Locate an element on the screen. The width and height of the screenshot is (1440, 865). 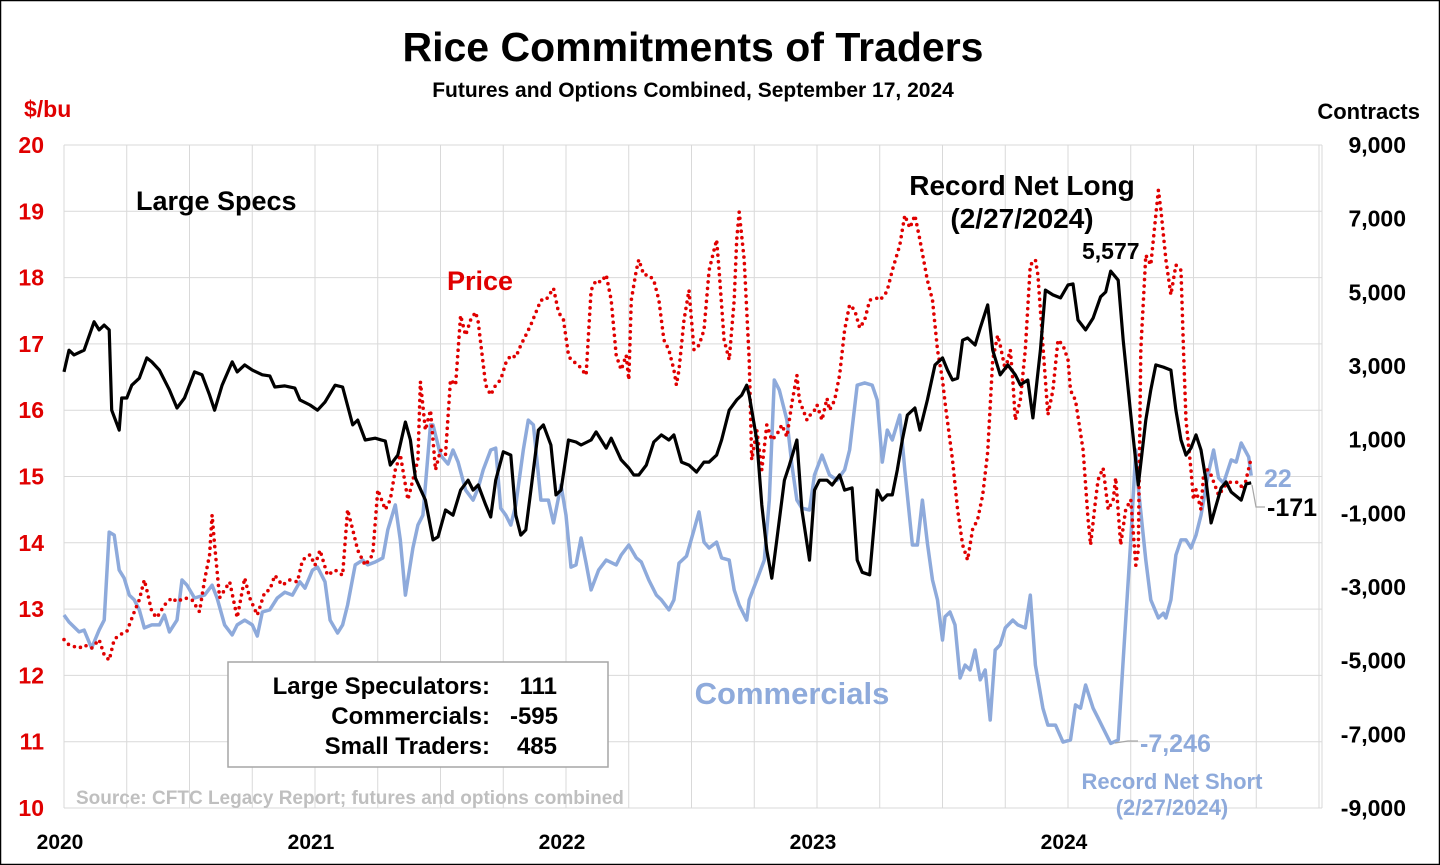
large-specs-latest-value: -171 is located at coordinates (1292, 508).